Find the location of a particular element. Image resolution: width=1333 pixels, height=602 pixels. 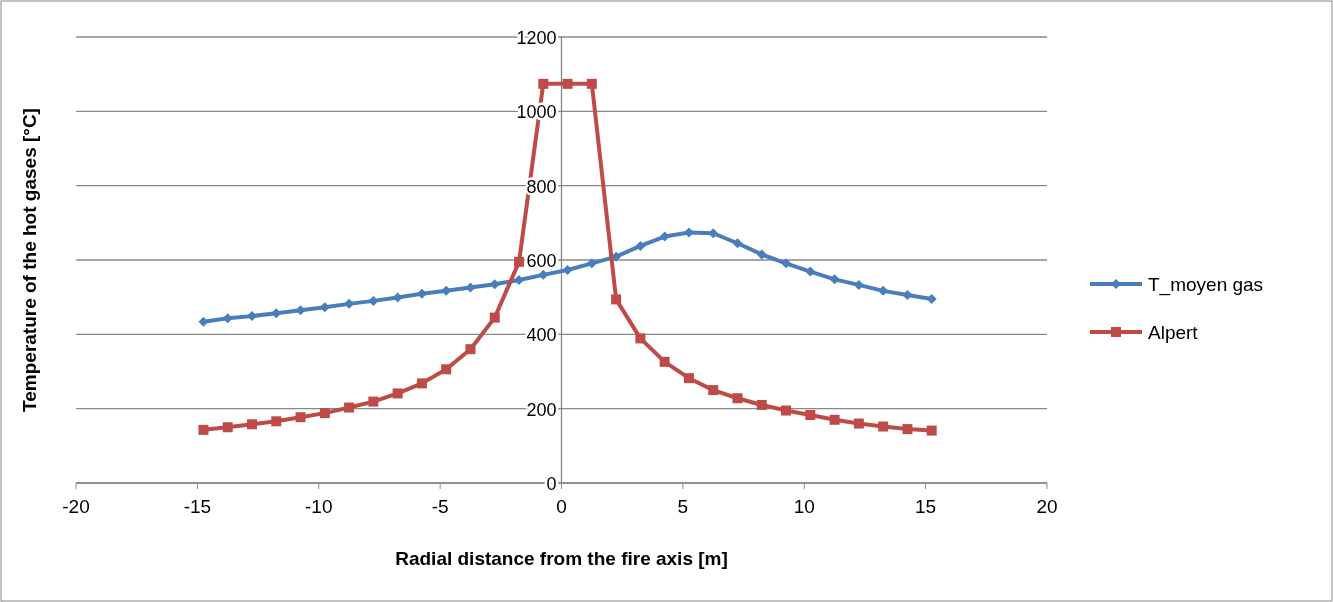

y-tick-label: 600 is located at coordinates (541, 261).